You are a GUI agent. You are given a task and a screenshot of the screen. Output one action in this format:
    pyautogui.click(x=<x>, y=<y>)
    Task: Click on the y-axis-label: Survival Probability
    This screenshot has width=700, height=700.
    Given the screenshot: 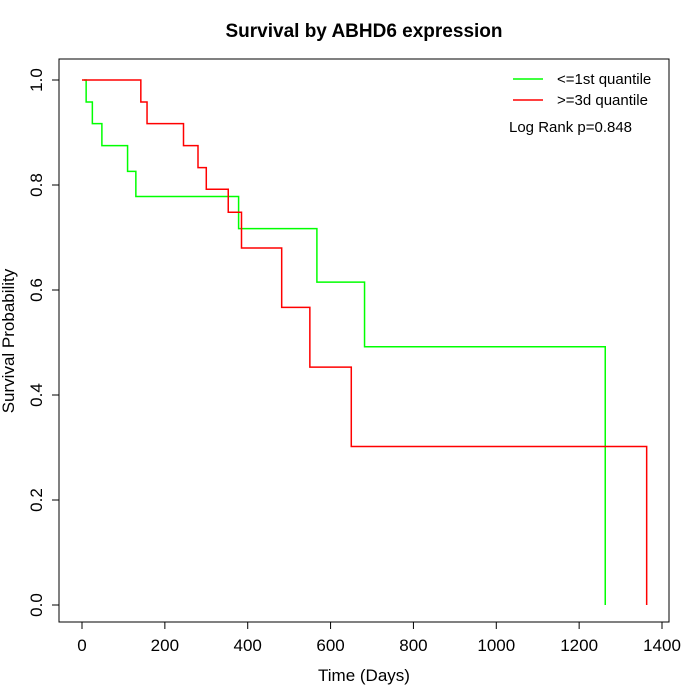 What is the action you would take?
    pyautogui.click(x=9, y=340)
    